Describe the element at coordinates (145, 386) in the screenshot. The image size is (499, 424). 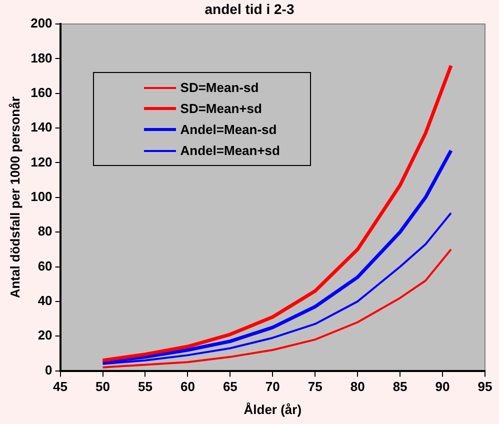
I see `x-tick-label: 55` at that location.